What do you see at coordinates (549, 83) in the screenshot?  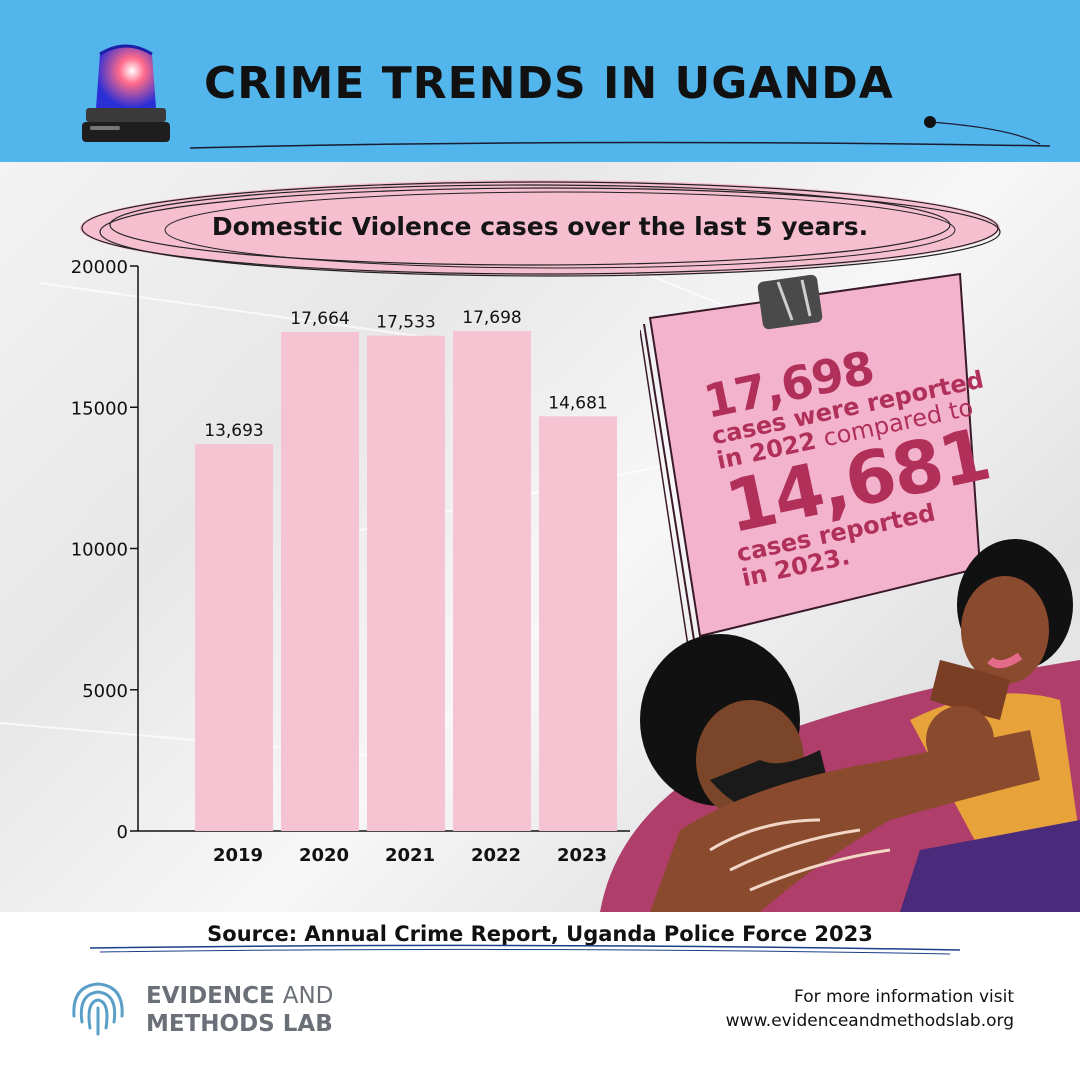 I see `page-title: CRIME TRENDS IN UGANDA` at bounding box center [549, 83].